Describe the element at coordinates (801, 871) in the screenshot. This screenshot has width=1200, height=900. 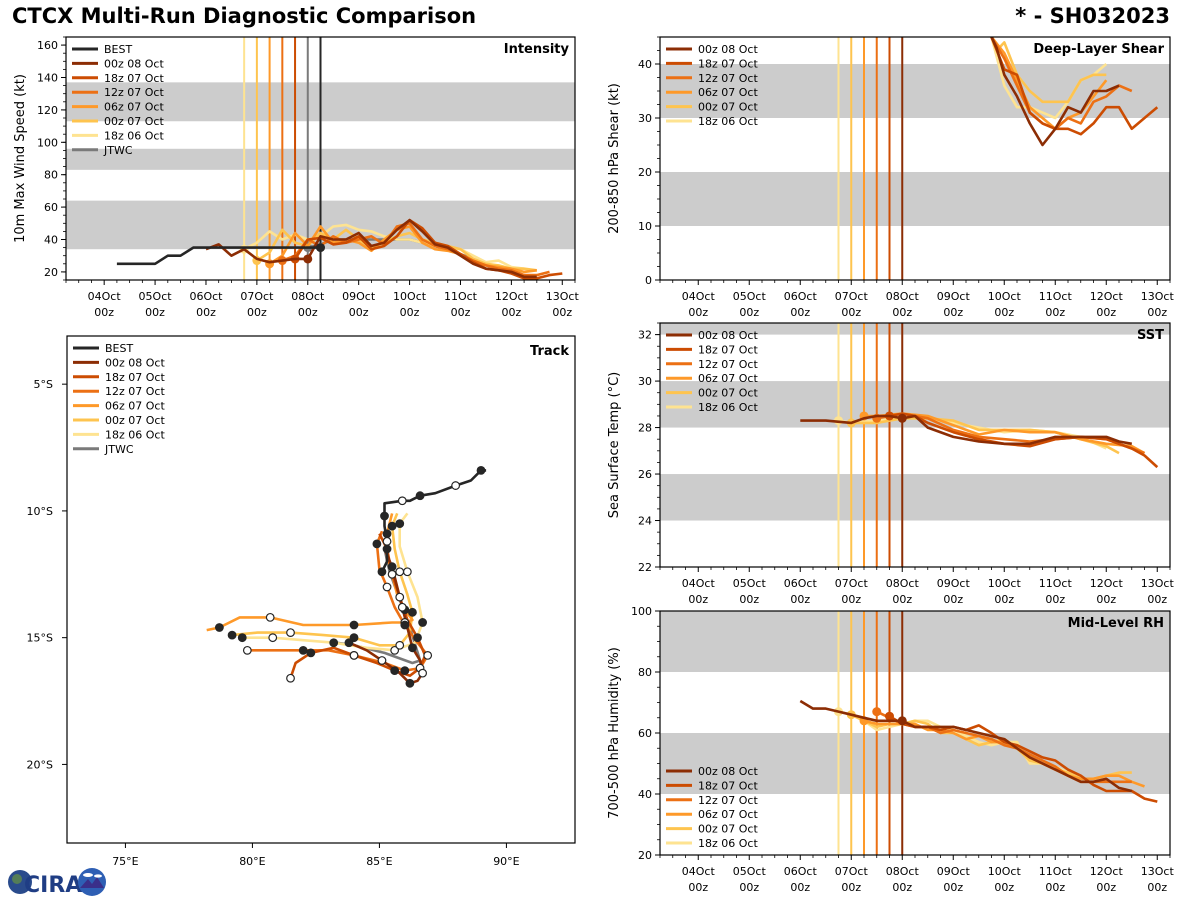
I see `x-tick-label: 06Oct` at that location.